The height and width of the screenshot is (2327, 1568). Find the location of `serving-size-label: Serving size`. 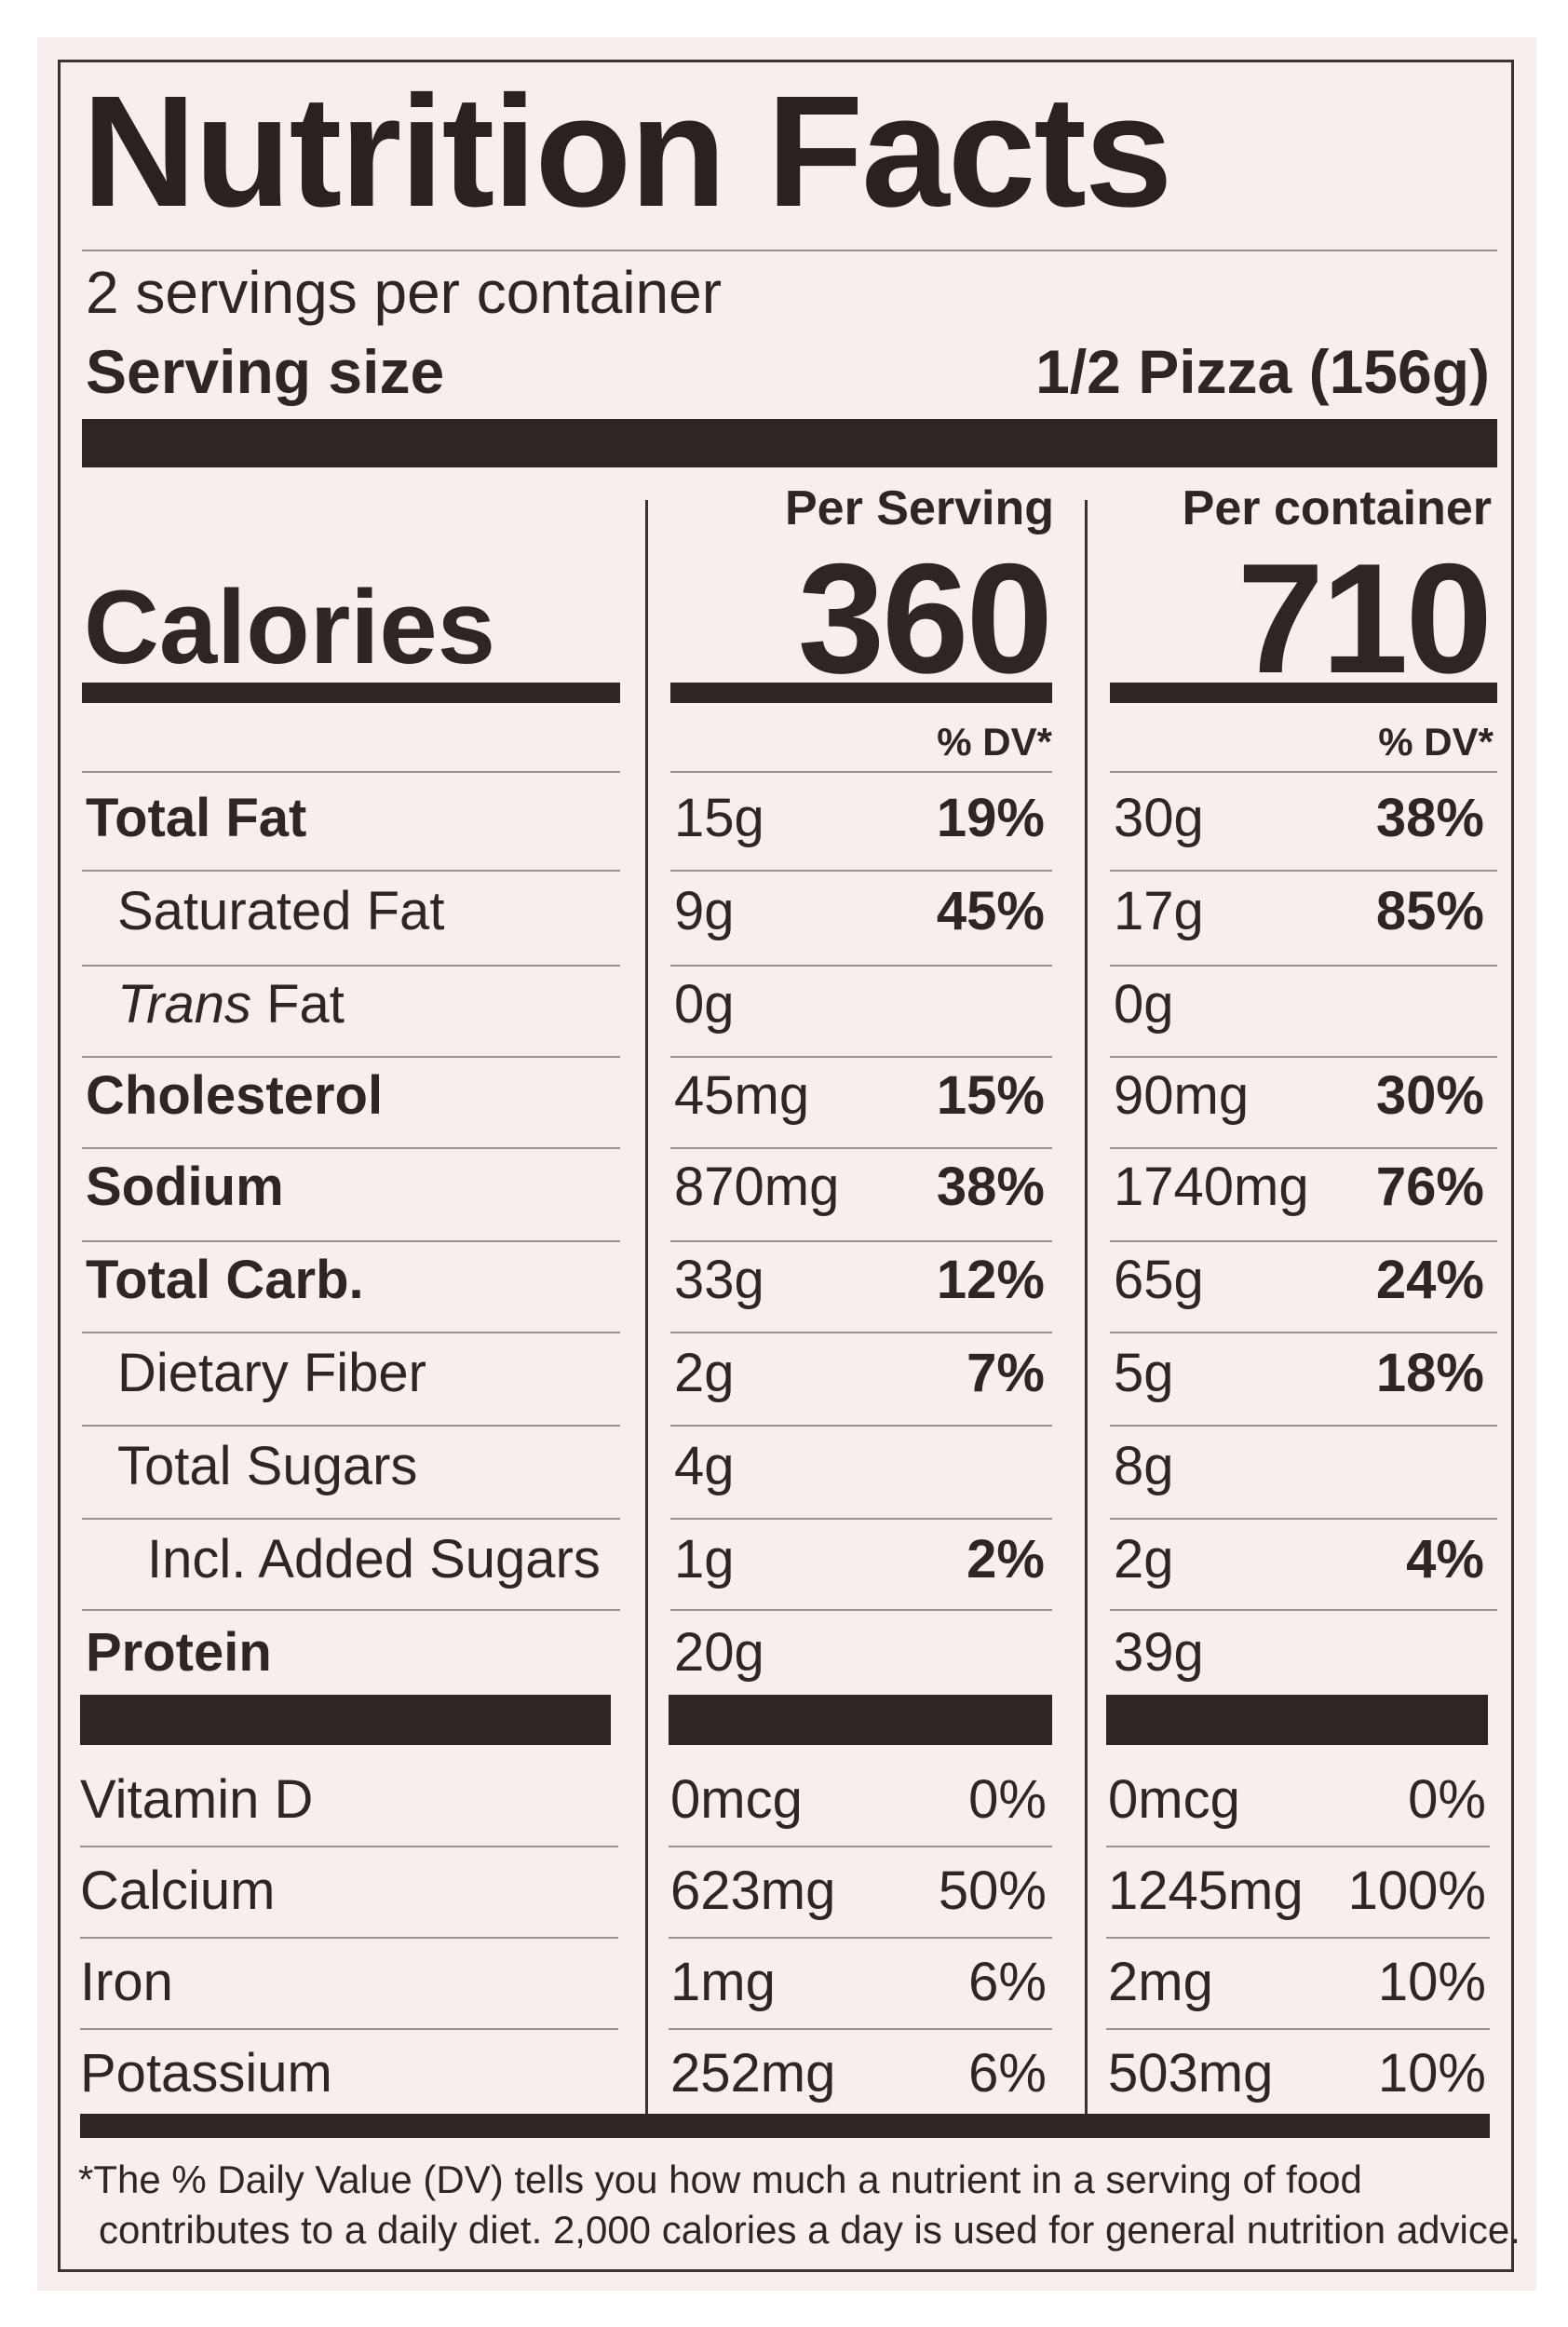

serving-size-label: Serving size is located at coordinates (265, 372).